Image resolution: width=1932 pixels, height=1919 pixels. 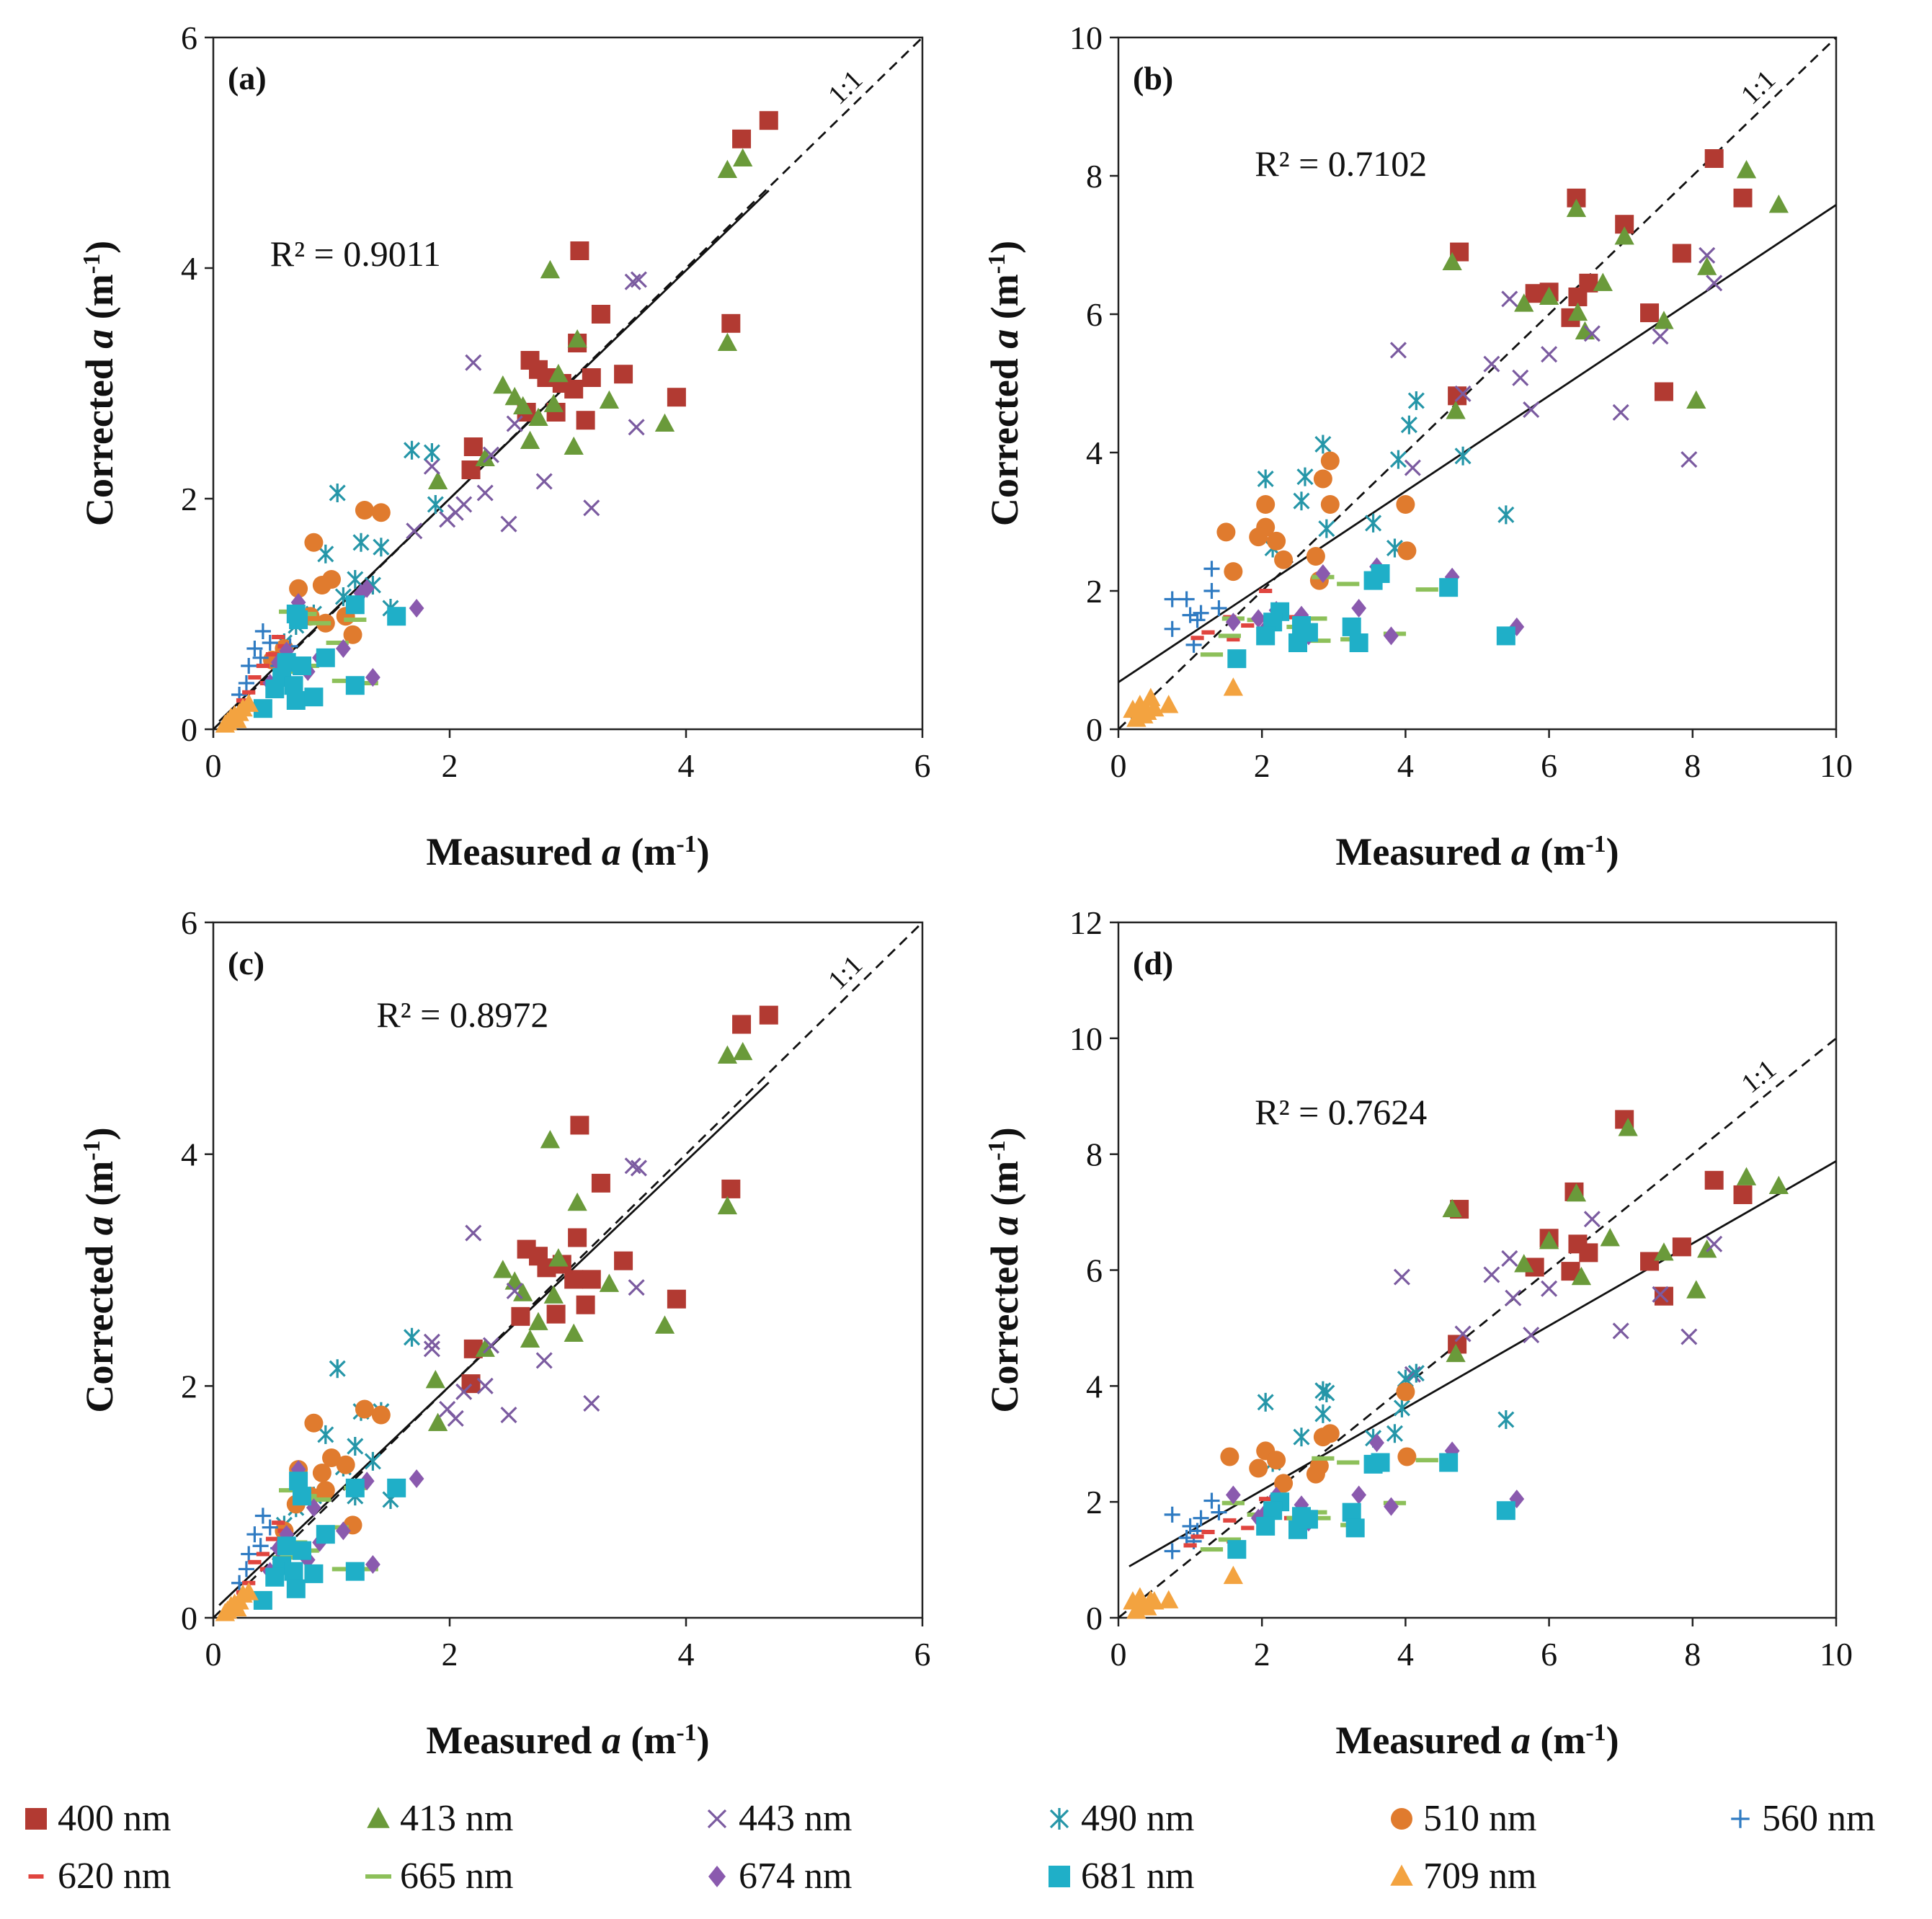 I want to click on y-tick-label: 0, so click(x=1094, y=1618).